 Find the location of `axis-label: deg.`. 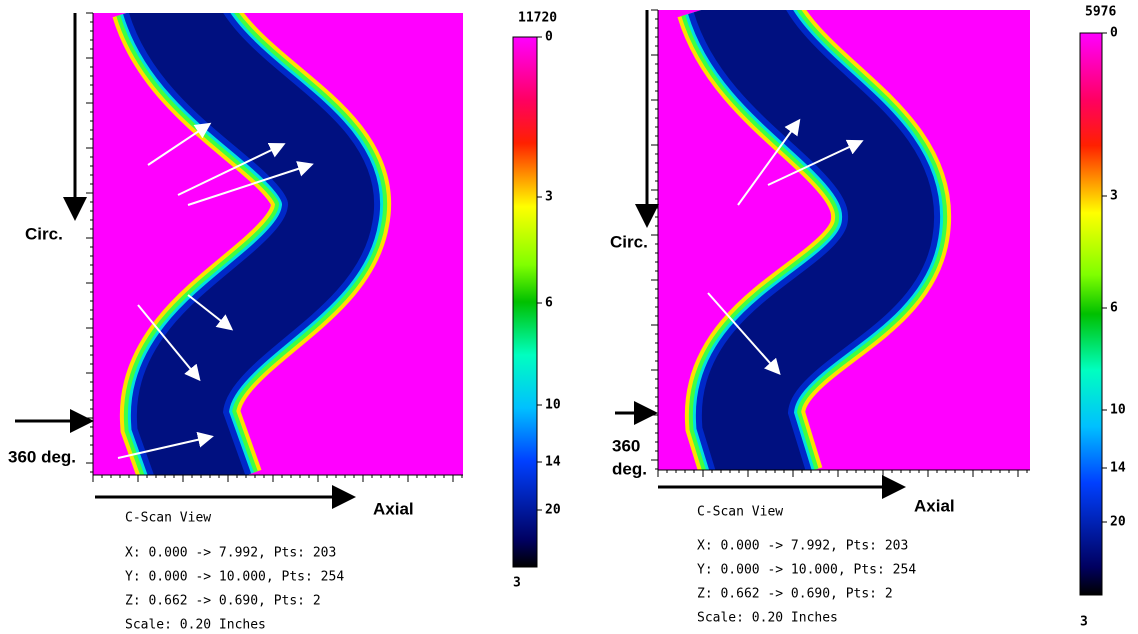

axis-label: deg. is located at coordinates (629, 468).